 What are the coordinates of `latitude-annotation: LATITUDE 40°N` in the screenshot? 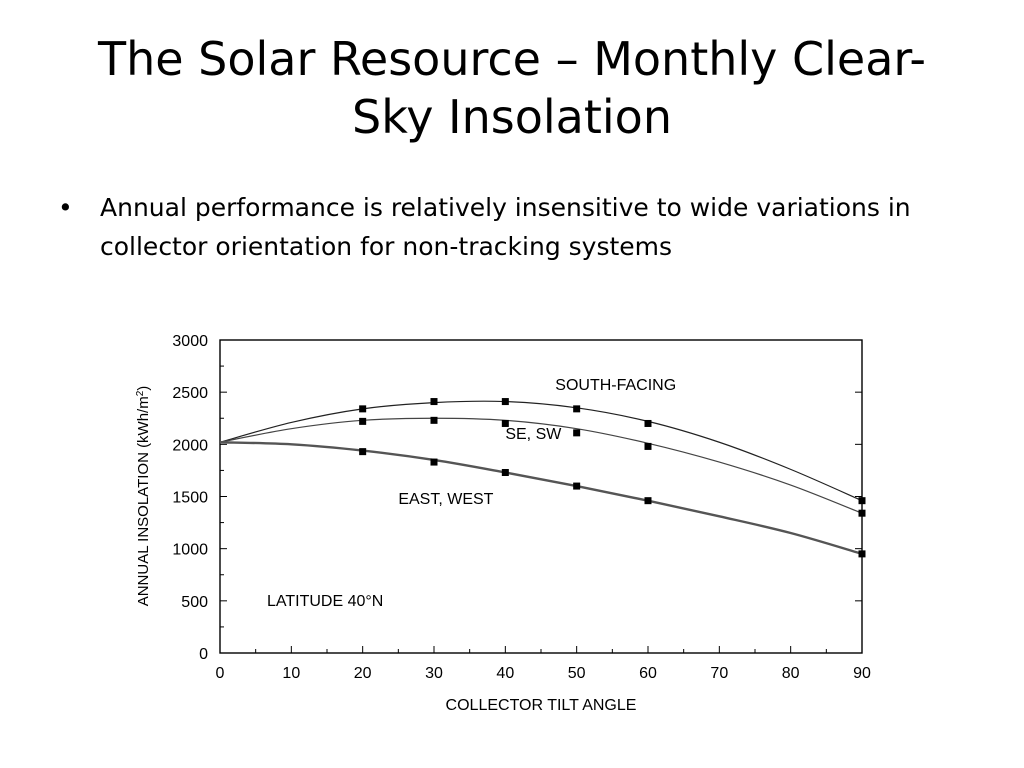 It's located at (325, 601).